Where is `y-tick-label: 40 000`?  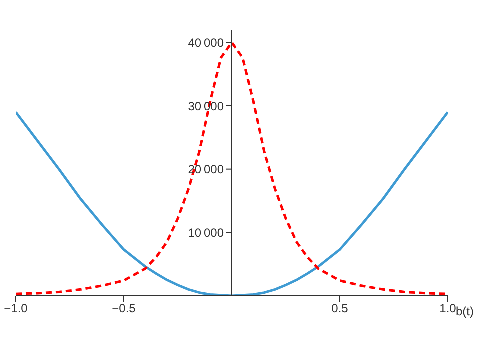 y-tick-label: 40 000 is located at coordinates (206, 43).